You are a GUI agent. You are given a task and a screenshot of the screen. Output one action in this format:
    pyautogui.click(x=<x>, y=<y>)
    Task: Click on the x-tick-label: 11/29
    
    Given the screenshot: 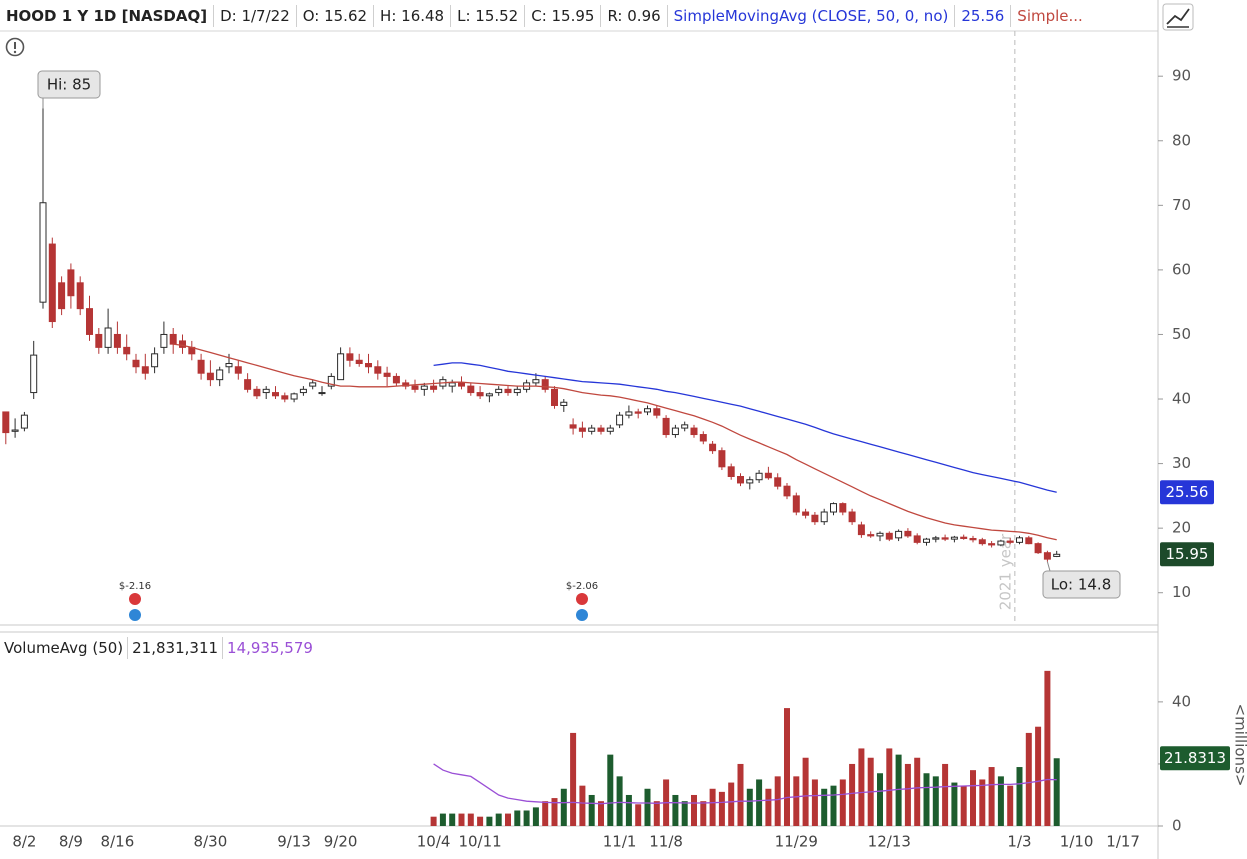 What is the action you would take?
    pyautogui.click(x=796, y=842)
    